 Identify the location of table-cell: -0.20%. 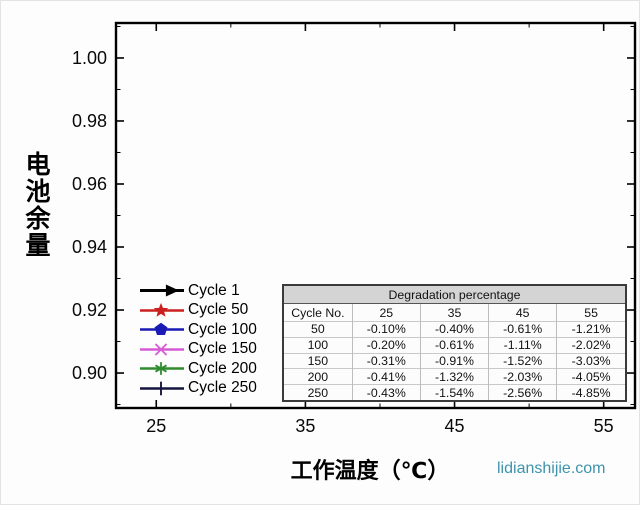
(386, 345).